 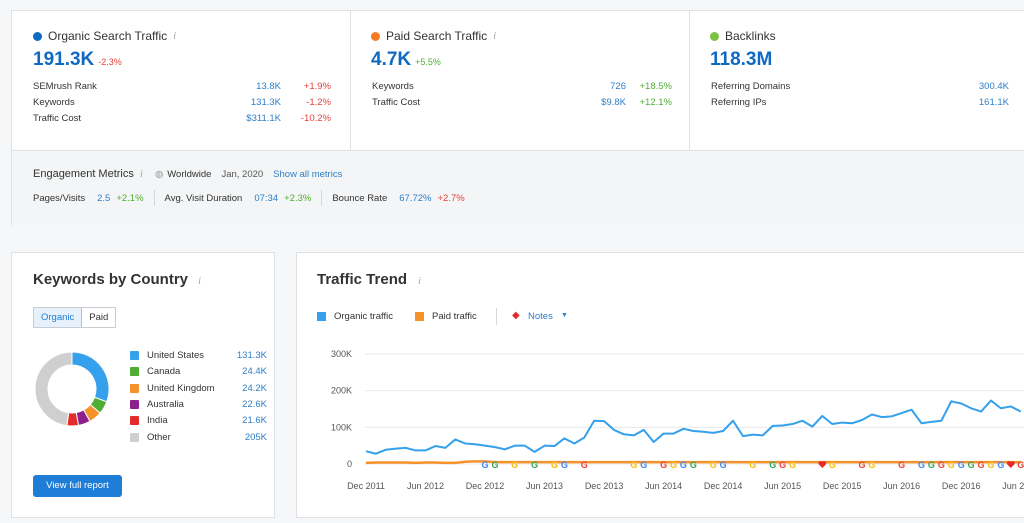 What do you see at coordinates (59, 198) in the screenshot?
I see `metric-label: Pages/Visits` at bounding box center [59, 198].